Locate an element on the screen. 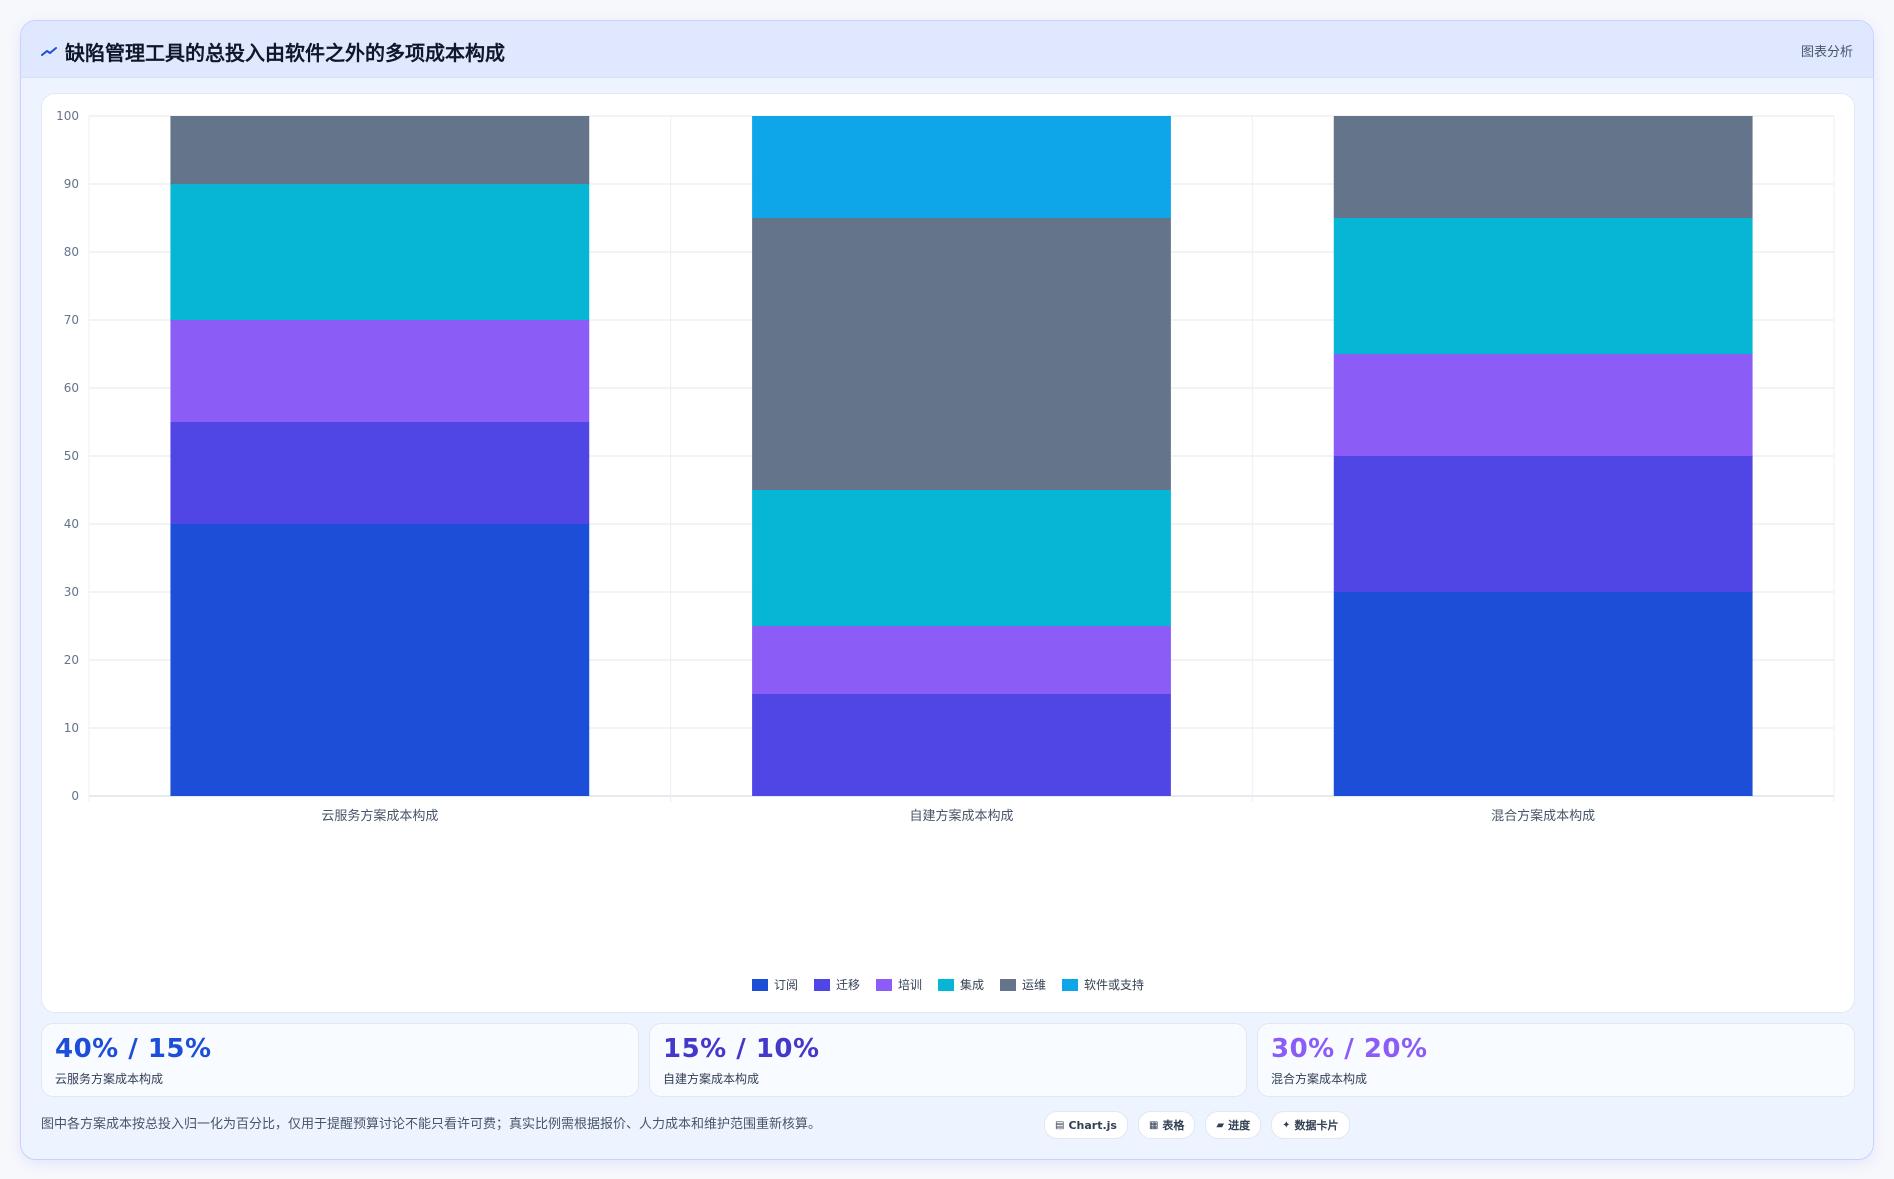  chart-icon: ▤ is located at coordinates (1060, 1125).